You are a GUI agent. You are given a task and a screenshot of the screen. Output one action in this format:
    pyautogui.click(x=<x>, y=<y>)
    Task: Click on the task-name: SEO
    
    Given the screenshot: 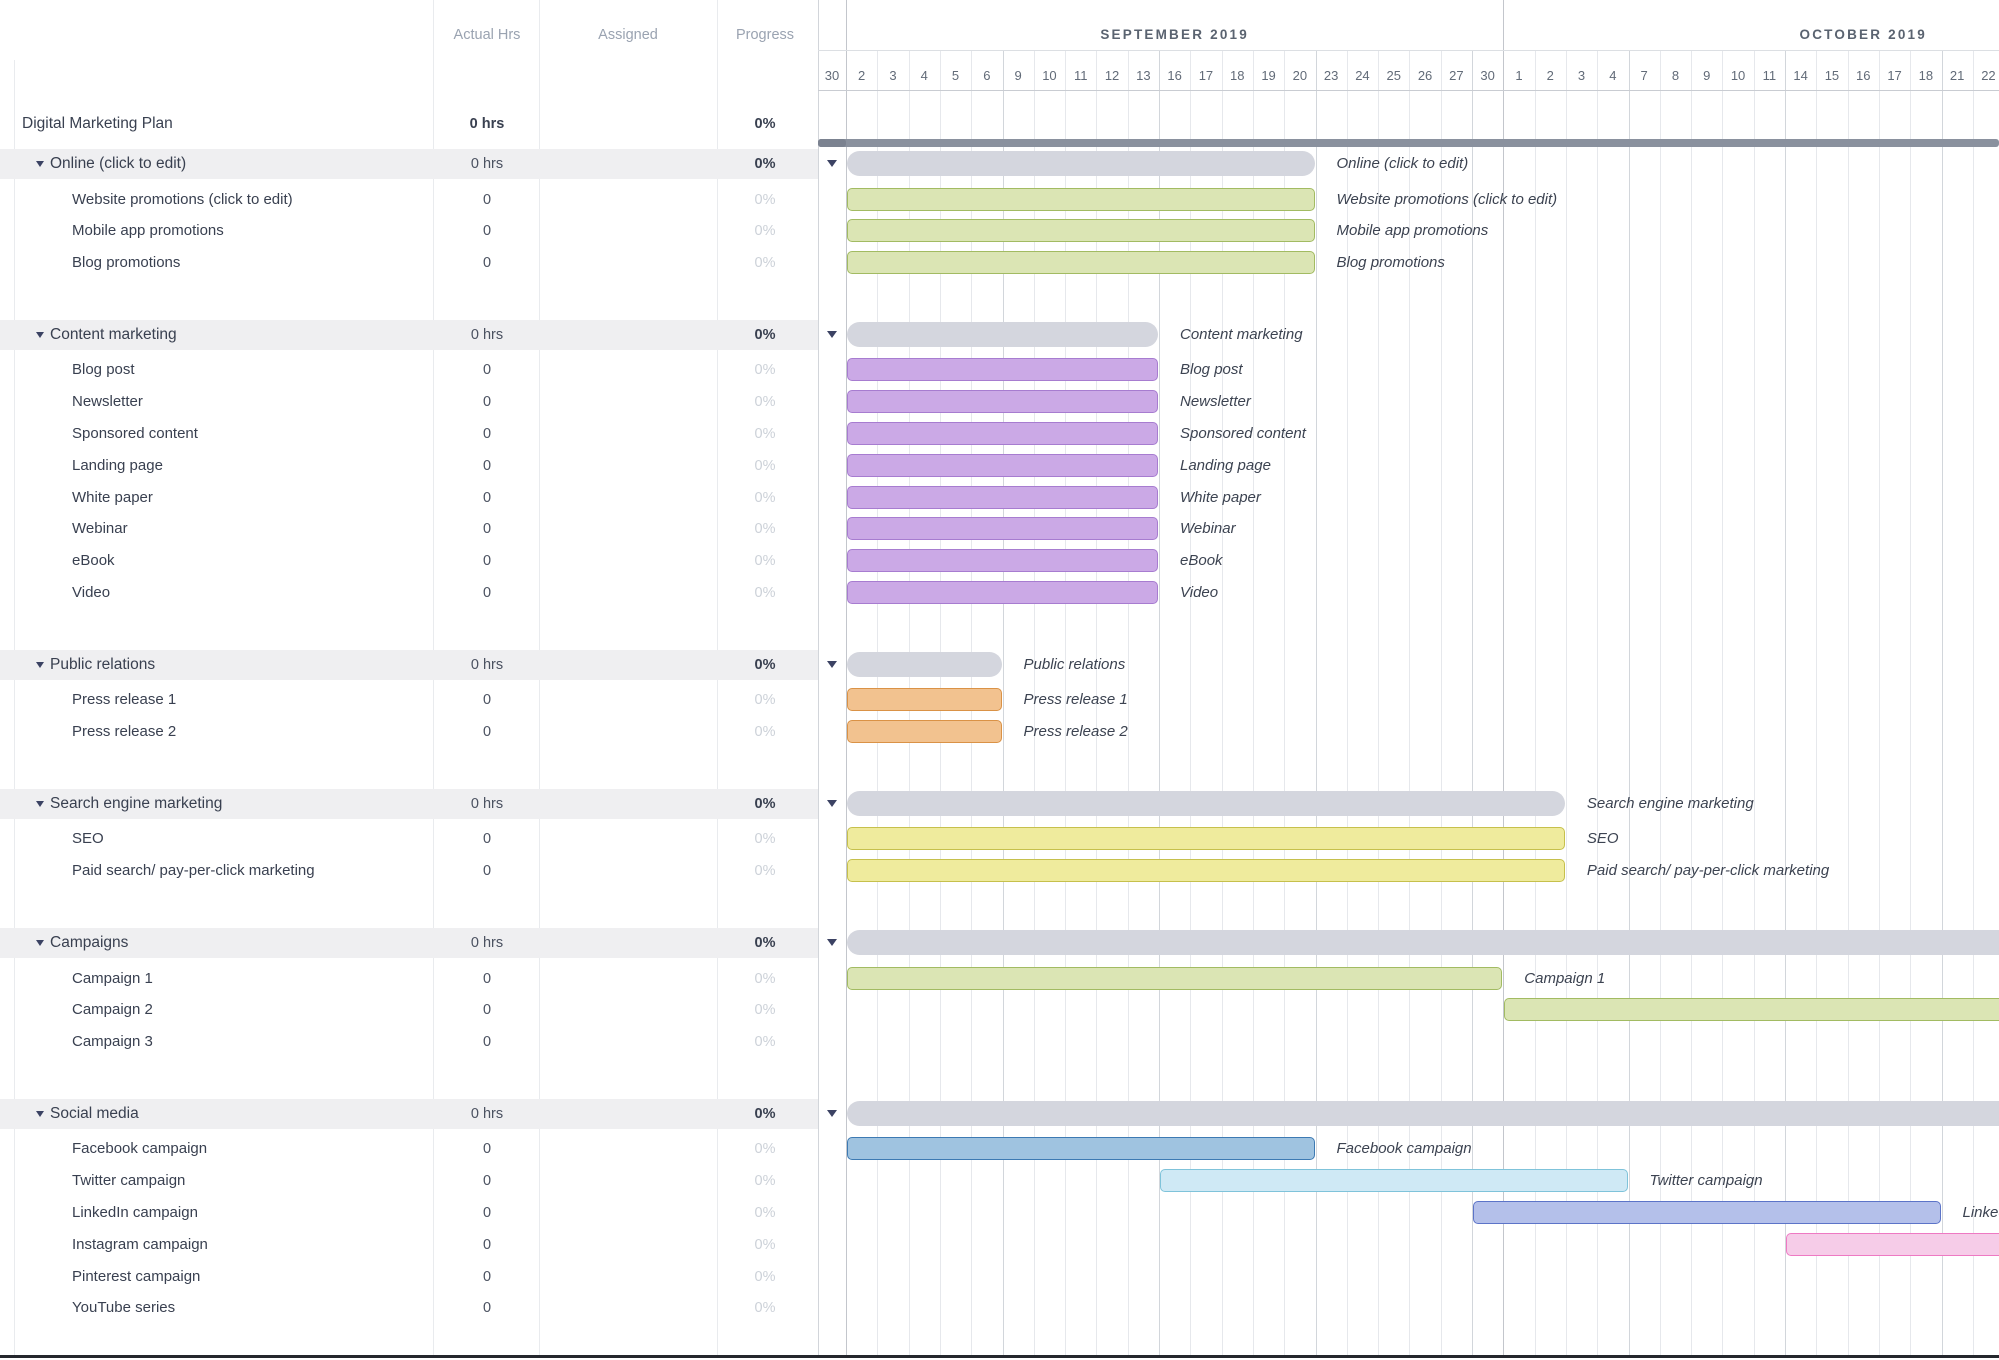 What is the action you would take?
    pyautogui.click(x=88, y=839)
    